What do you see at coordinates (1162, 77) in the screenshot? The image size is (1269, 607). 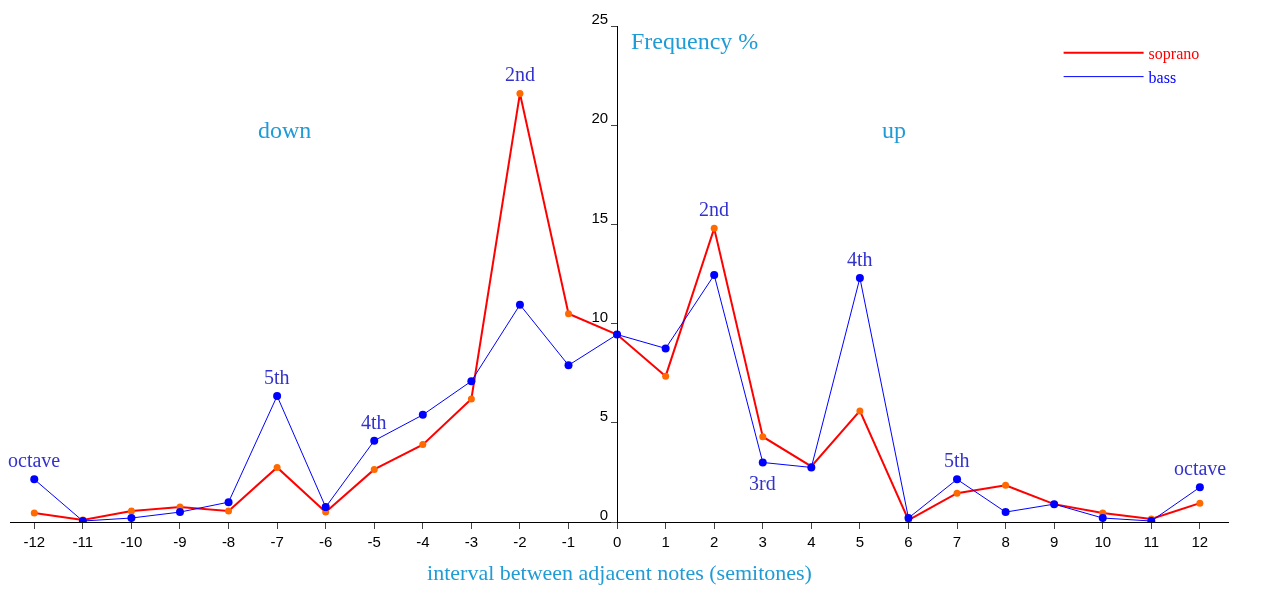 I see `legend-label: bass` at bounding box center [1162, 77].